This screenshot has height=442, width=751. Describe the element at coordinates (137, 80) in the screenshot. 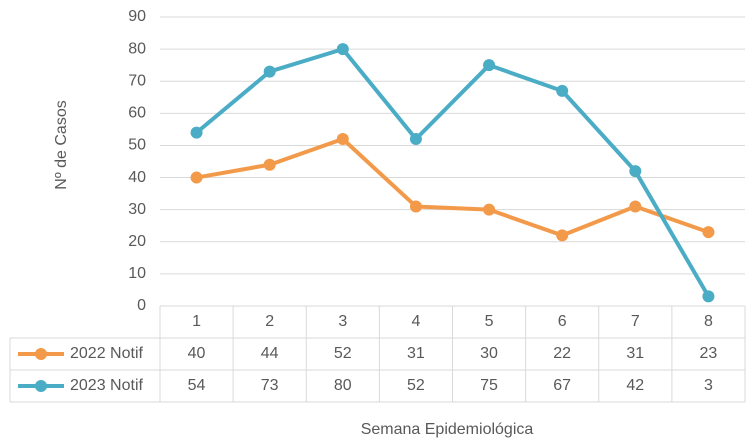

I see `y-tick-label: 70` at that location.